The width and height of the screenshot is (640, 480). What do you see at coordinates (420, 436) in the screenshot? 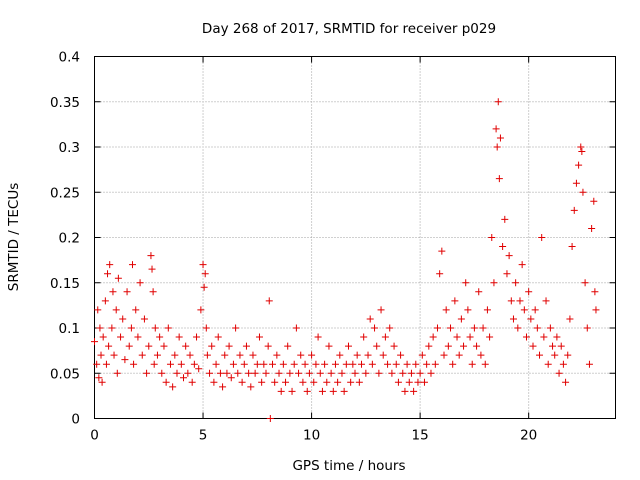
I see `x-tick-label: 15` at bounding box center [420, 436].